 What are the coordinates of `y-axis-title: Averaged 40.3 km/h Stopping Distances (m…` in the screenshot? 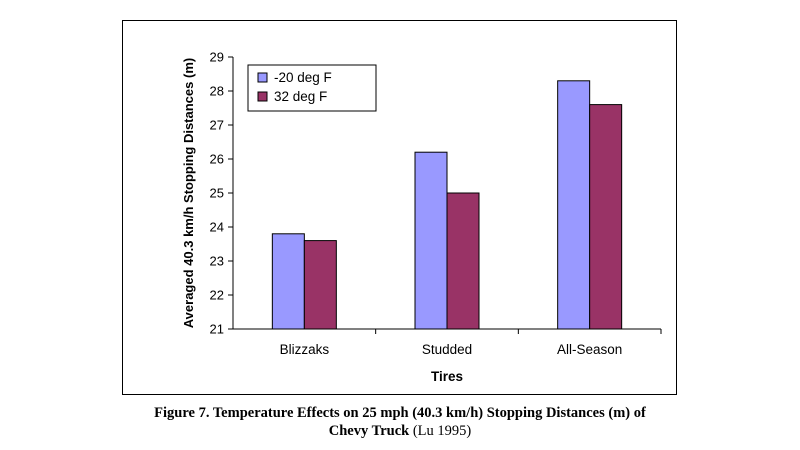 It's located at (188, 193).